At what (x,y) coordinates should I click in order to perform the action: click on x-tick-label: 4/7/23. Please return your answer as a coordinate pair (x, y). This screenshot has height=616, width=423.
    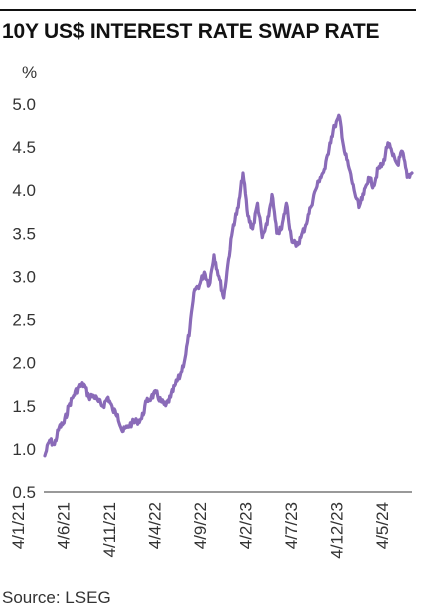
    Looking at the image, I should click on (291, 525).